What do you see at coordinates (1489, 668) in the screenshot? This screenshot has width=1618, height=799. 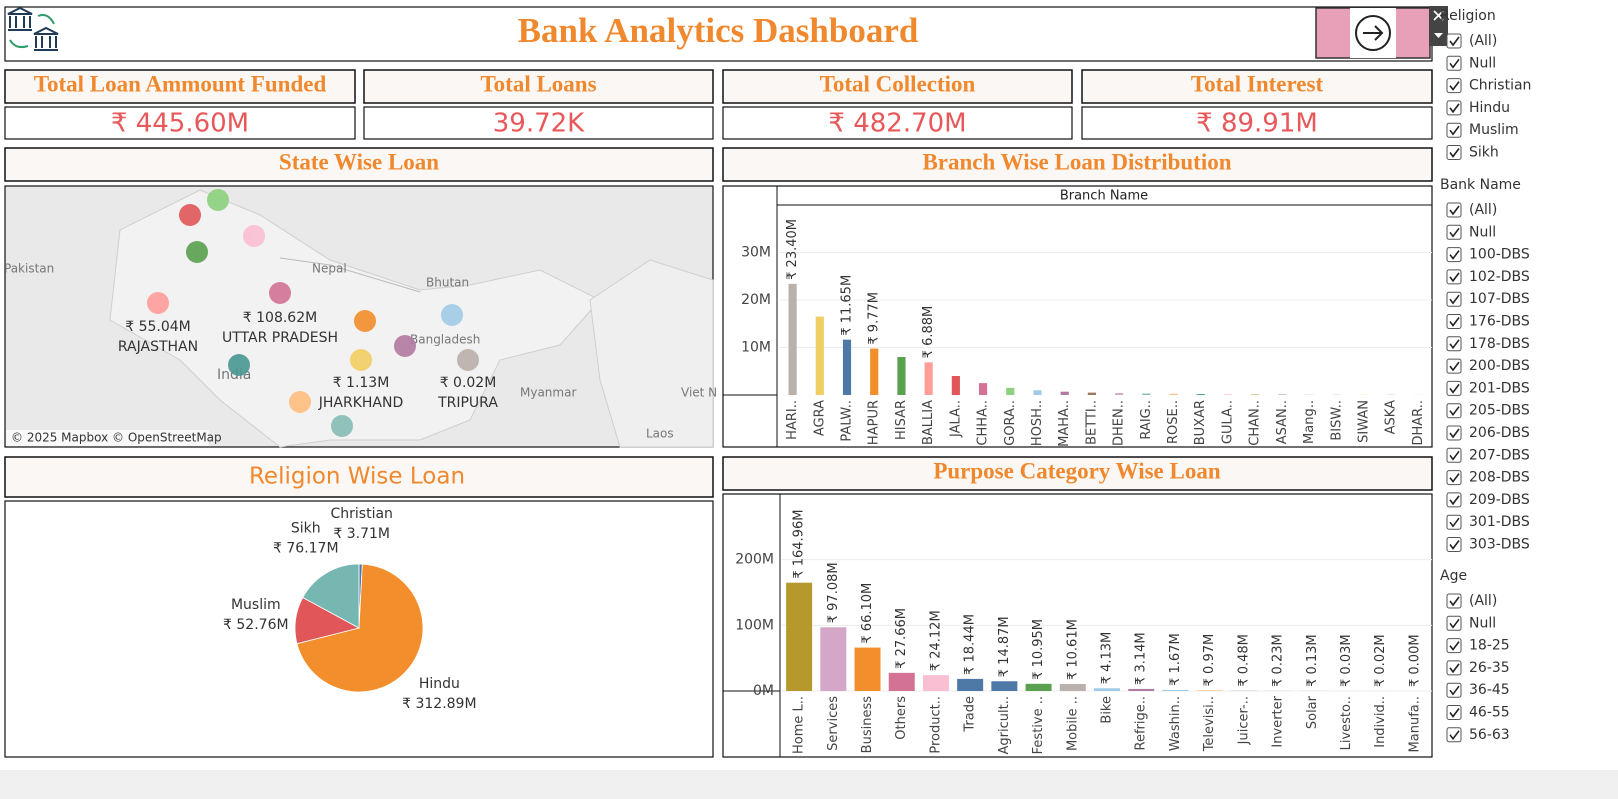 I see `filter-option: 26-35` at bounding box center [1489, 668].